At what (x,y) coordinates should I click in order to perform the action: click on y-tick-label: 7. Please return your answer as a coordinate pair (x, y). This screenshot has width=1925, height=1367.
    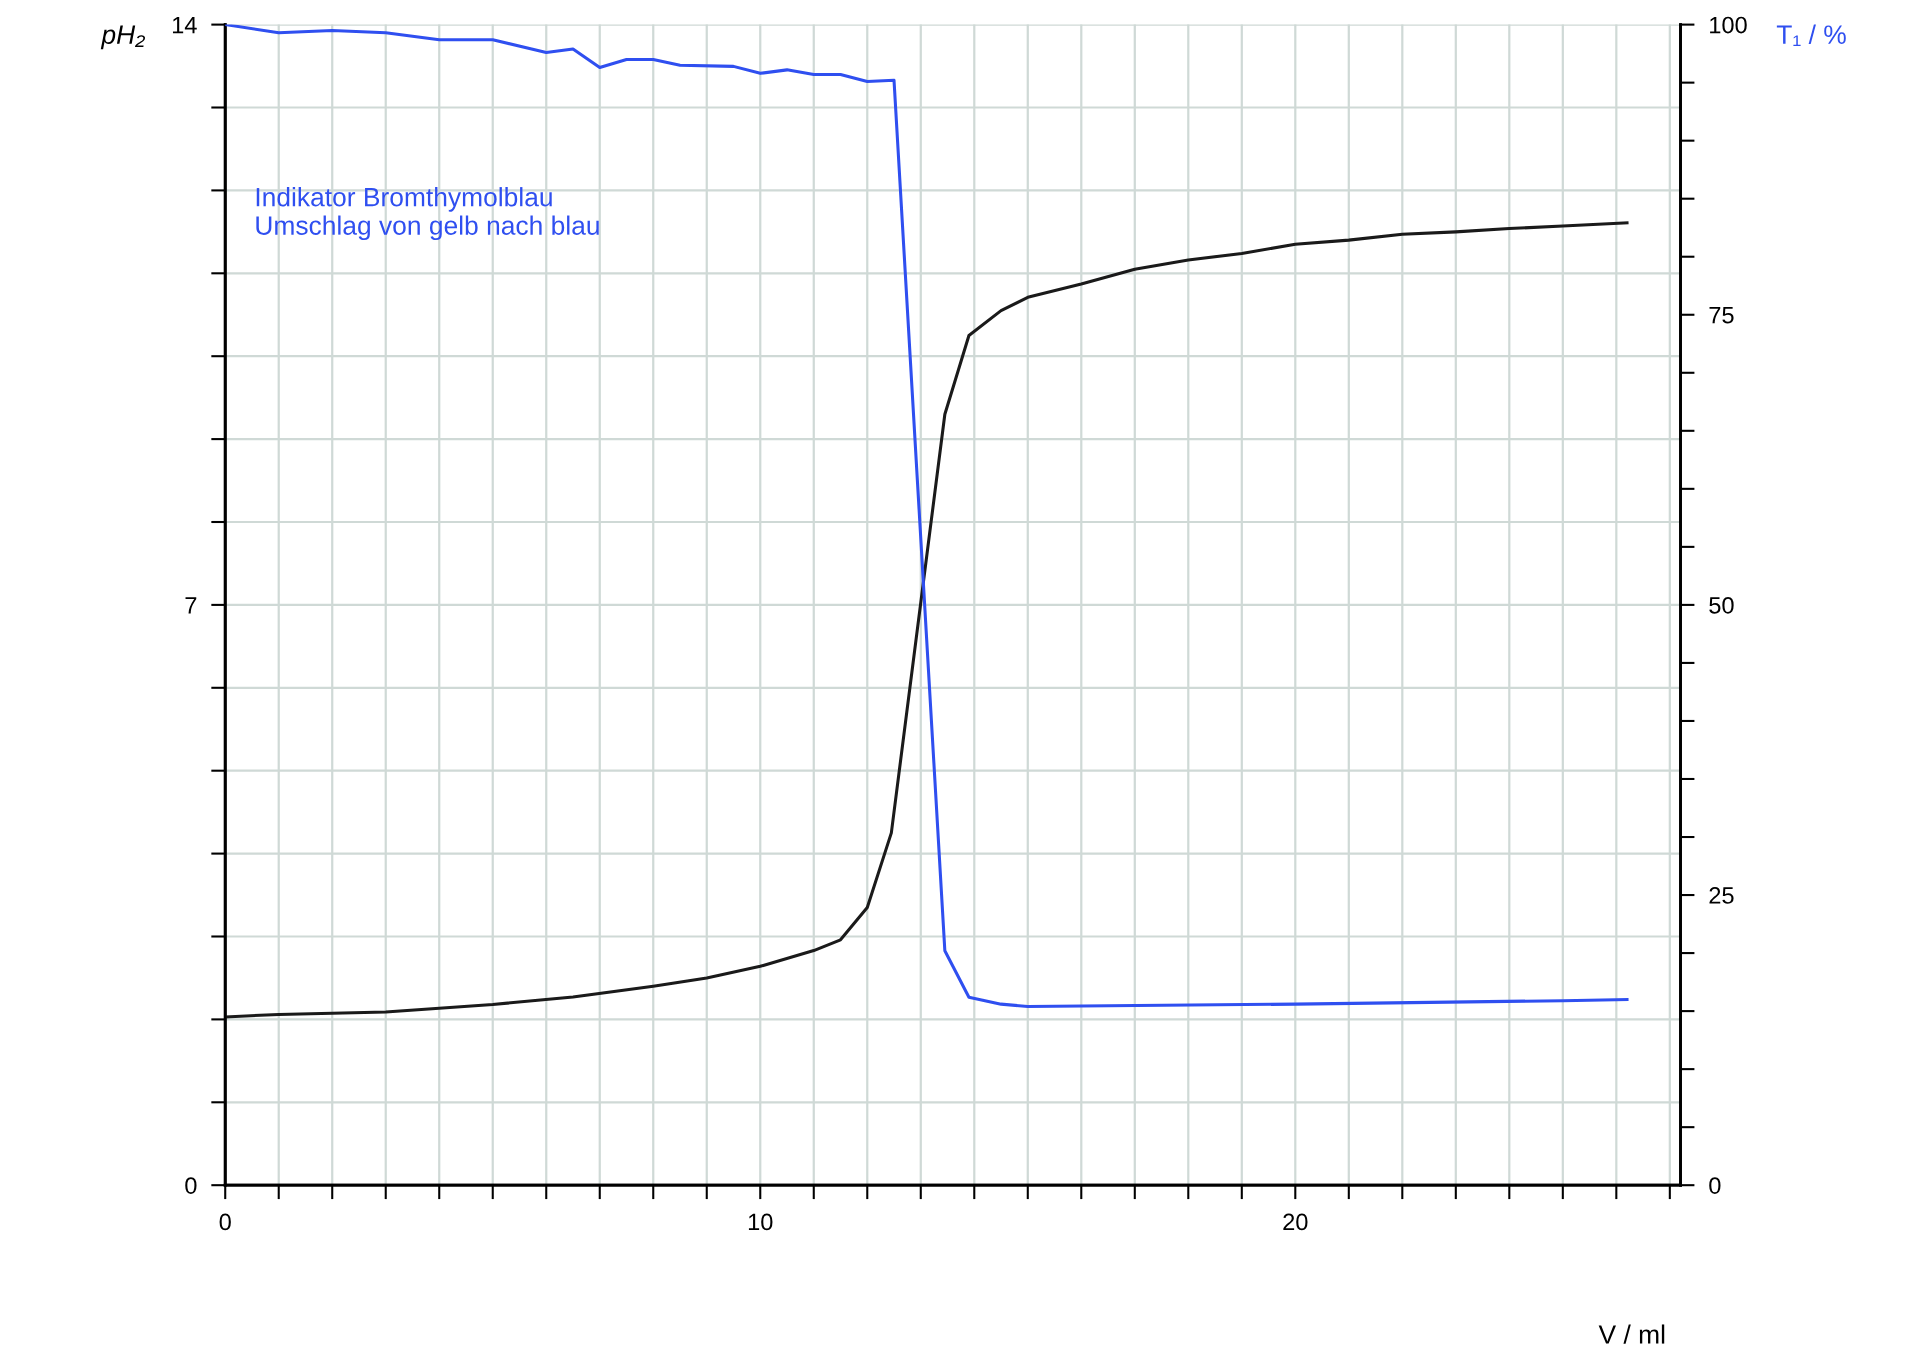
    Looking at the image, I should click on (191, 605).